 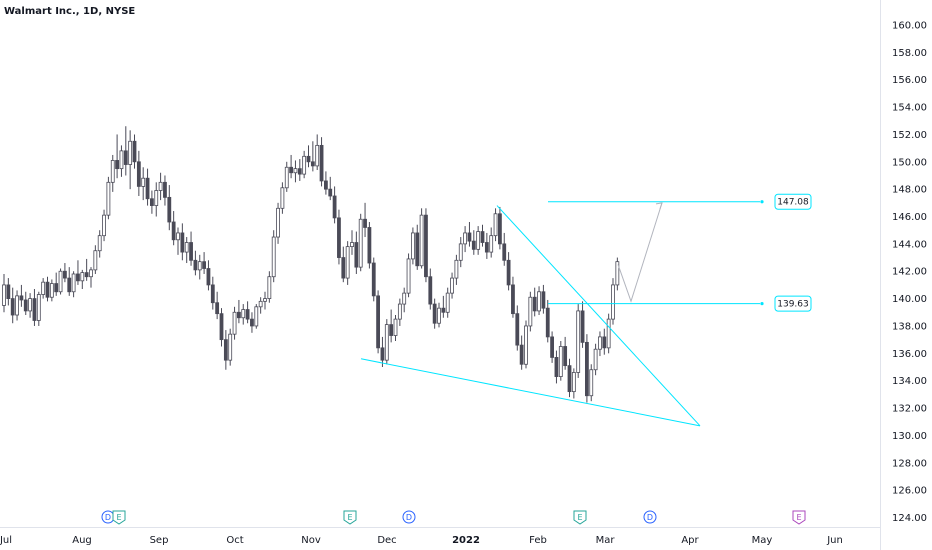 What do you see at coordinates (530, 392) in the screenshot?
I see `lower-trendline` at bounding box center [530, 392].